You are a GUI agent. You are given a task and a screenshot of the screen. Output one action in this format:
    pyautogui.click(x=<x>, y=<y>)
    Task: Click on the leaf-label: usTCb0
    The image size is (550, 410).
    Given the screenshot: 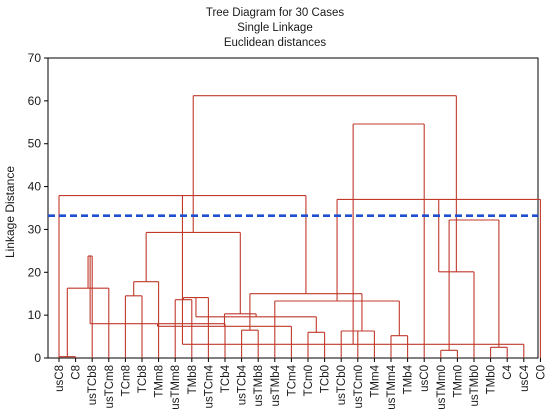 What is the action you would take?
    pyautogui.click(x=342, y=385)
    